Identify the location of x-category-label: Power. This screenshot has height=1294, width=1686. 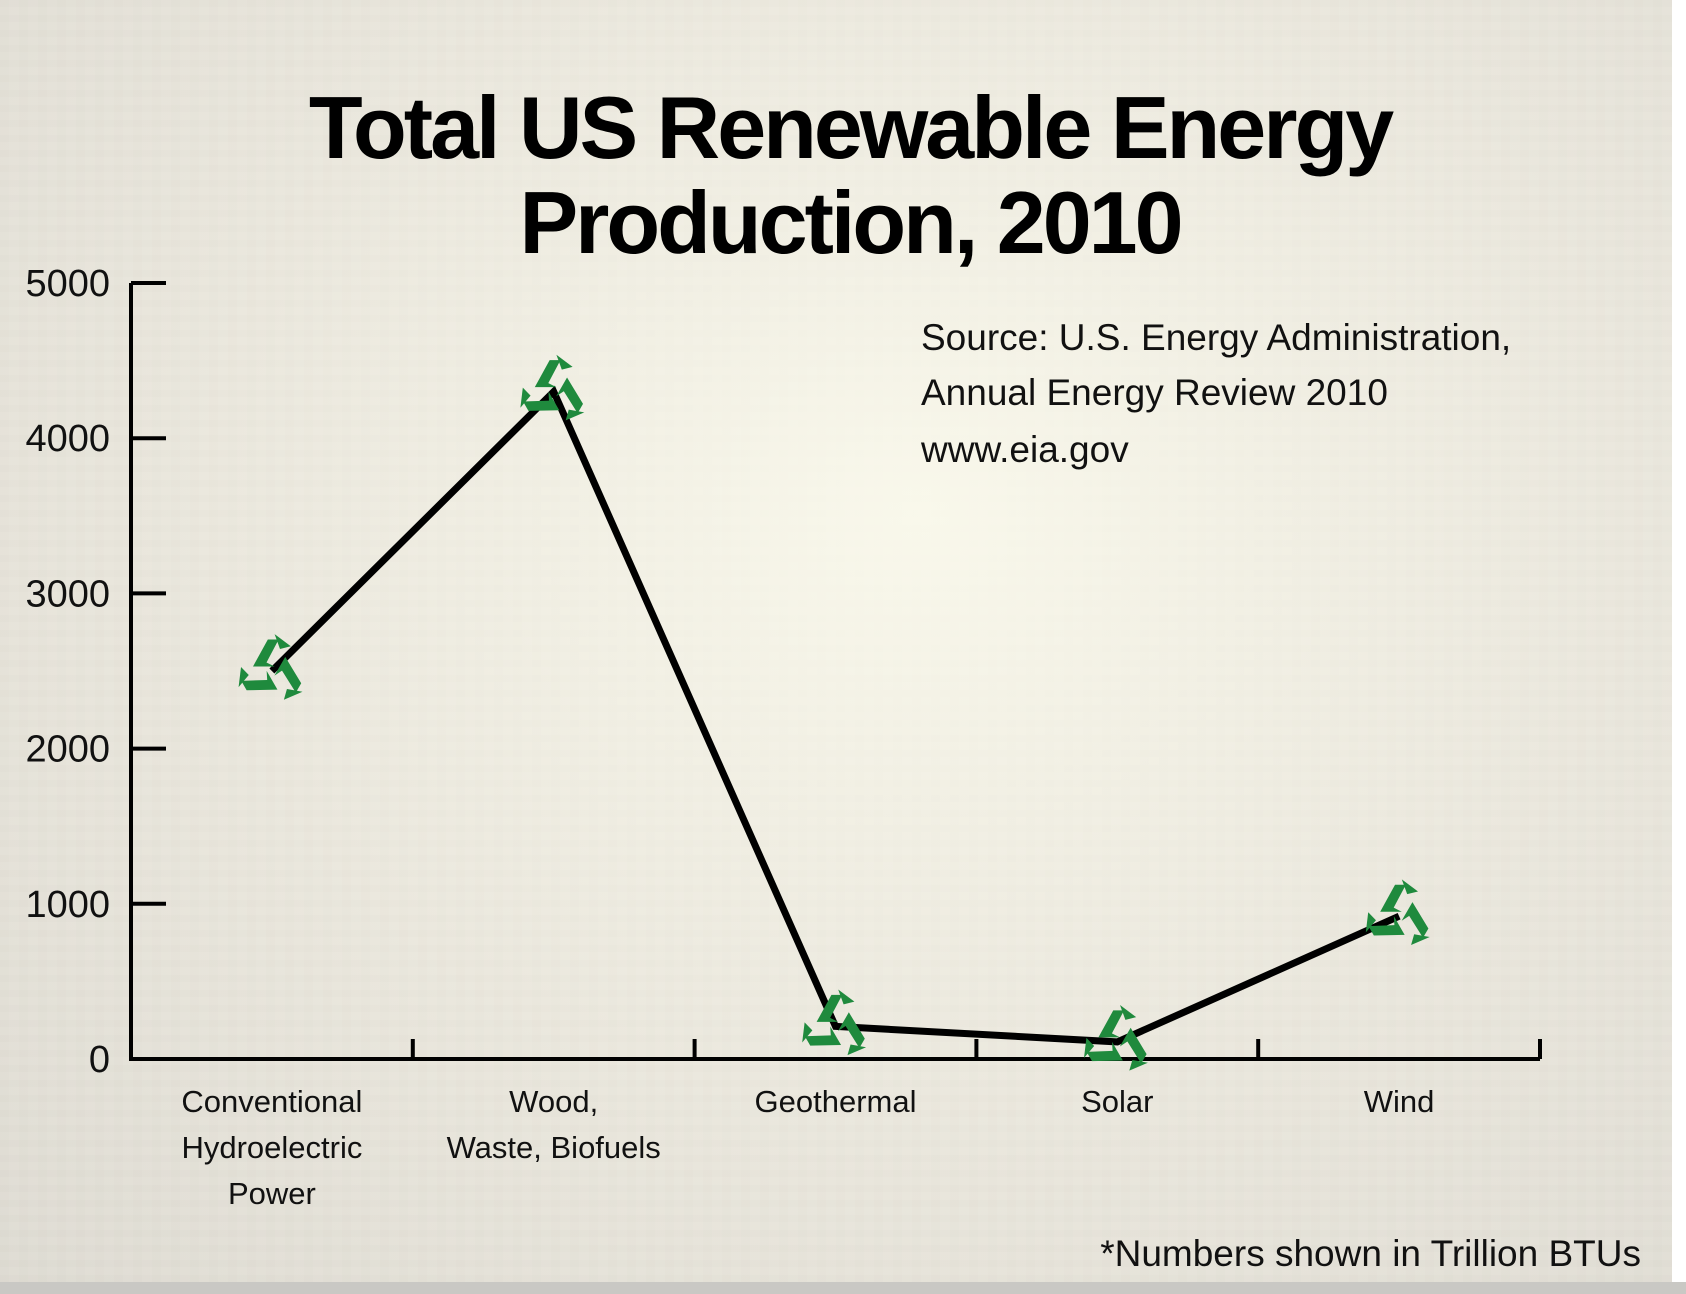
(272, 1193).